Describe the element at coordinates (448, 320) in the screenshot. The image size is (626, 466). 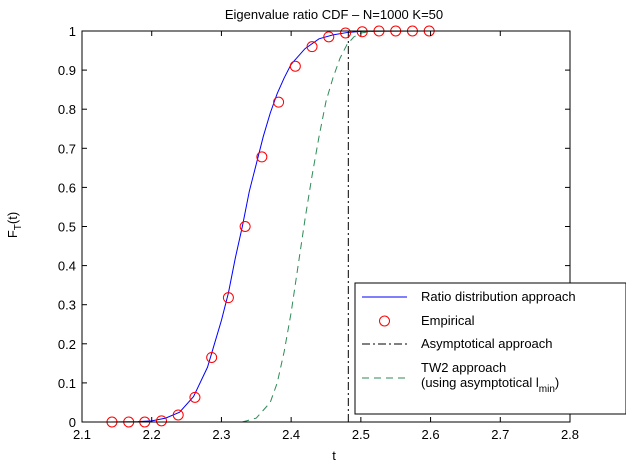
I see `legend-label-empirical: Empirical` at that location.